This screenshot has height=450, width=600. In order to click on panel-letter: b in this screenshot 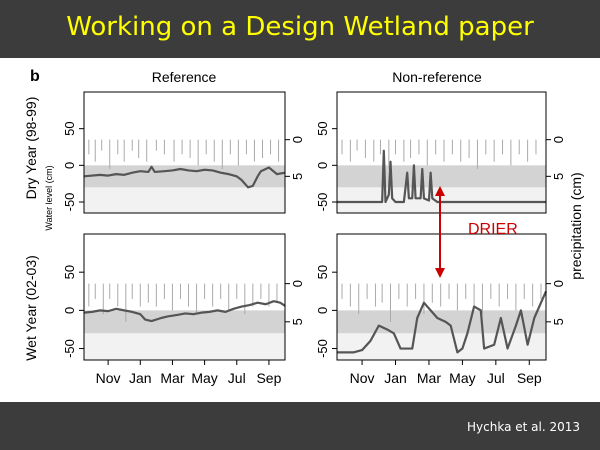, I will do `click(35, 76)`.